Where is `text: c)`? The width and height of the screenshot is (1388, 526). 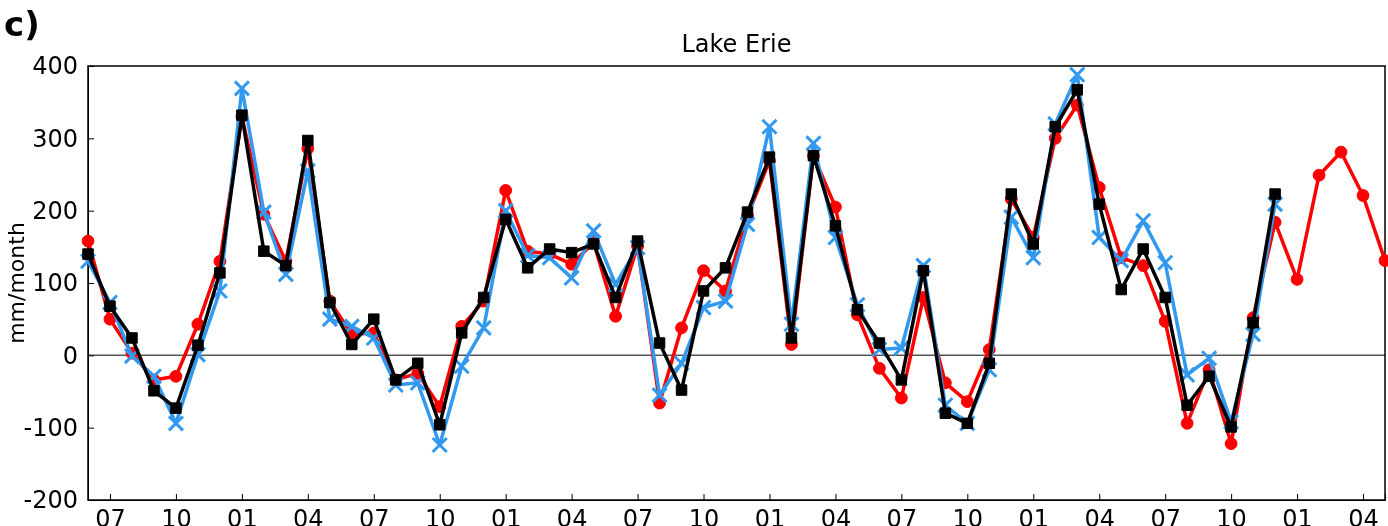
text: c) is located at coordinates (22, 24).